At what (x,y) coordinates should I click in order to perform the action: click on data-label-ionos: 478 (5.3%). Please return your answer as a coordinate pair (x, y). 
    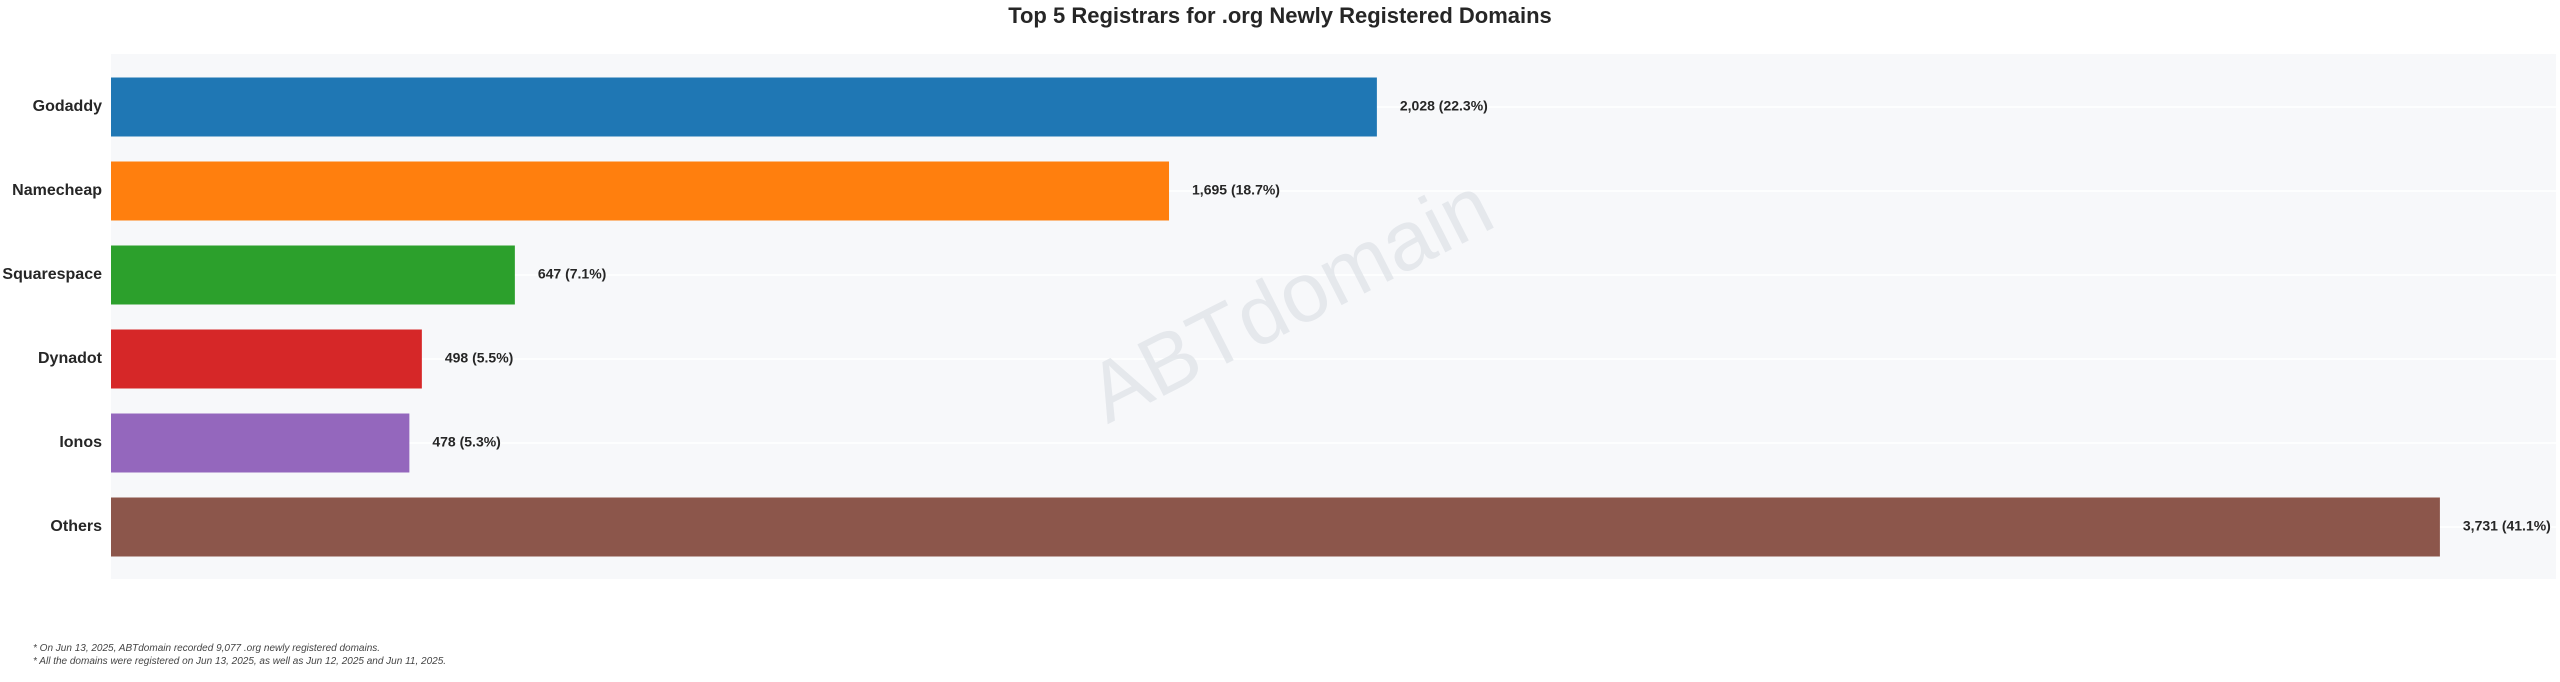
    Looking at the image, I should click on (466, 442).